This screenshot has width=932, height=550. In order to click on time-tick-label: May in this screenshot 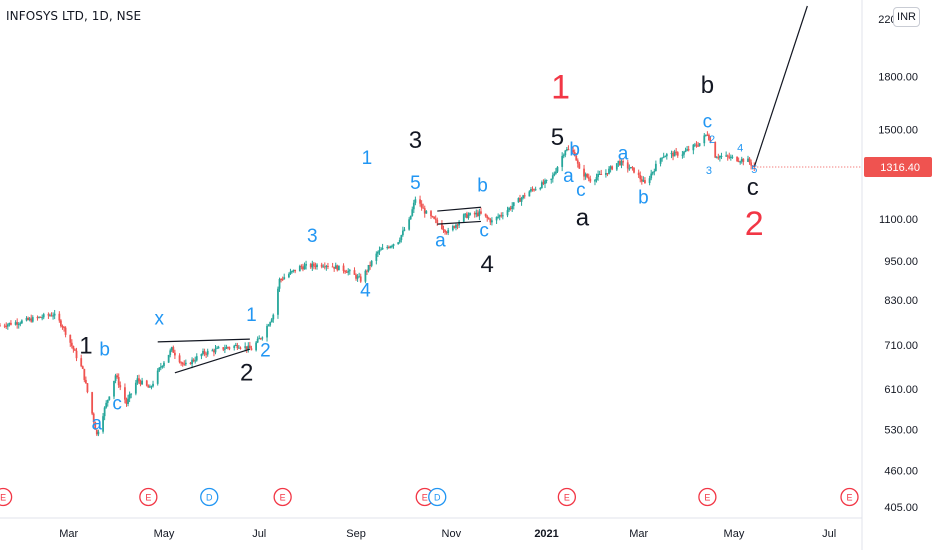, I will do `click(164, 534)`.